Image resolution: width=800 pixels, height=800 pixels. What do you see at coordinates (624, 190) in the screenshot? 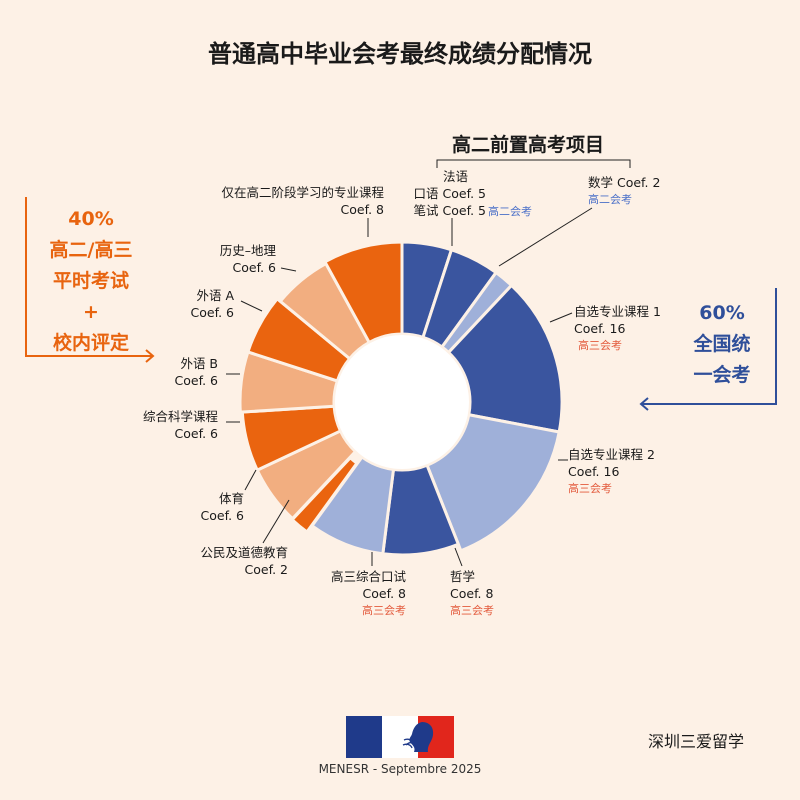
I see `label-math: 数学 Coef. 2 高二会考` at bounding box center [624, 190].